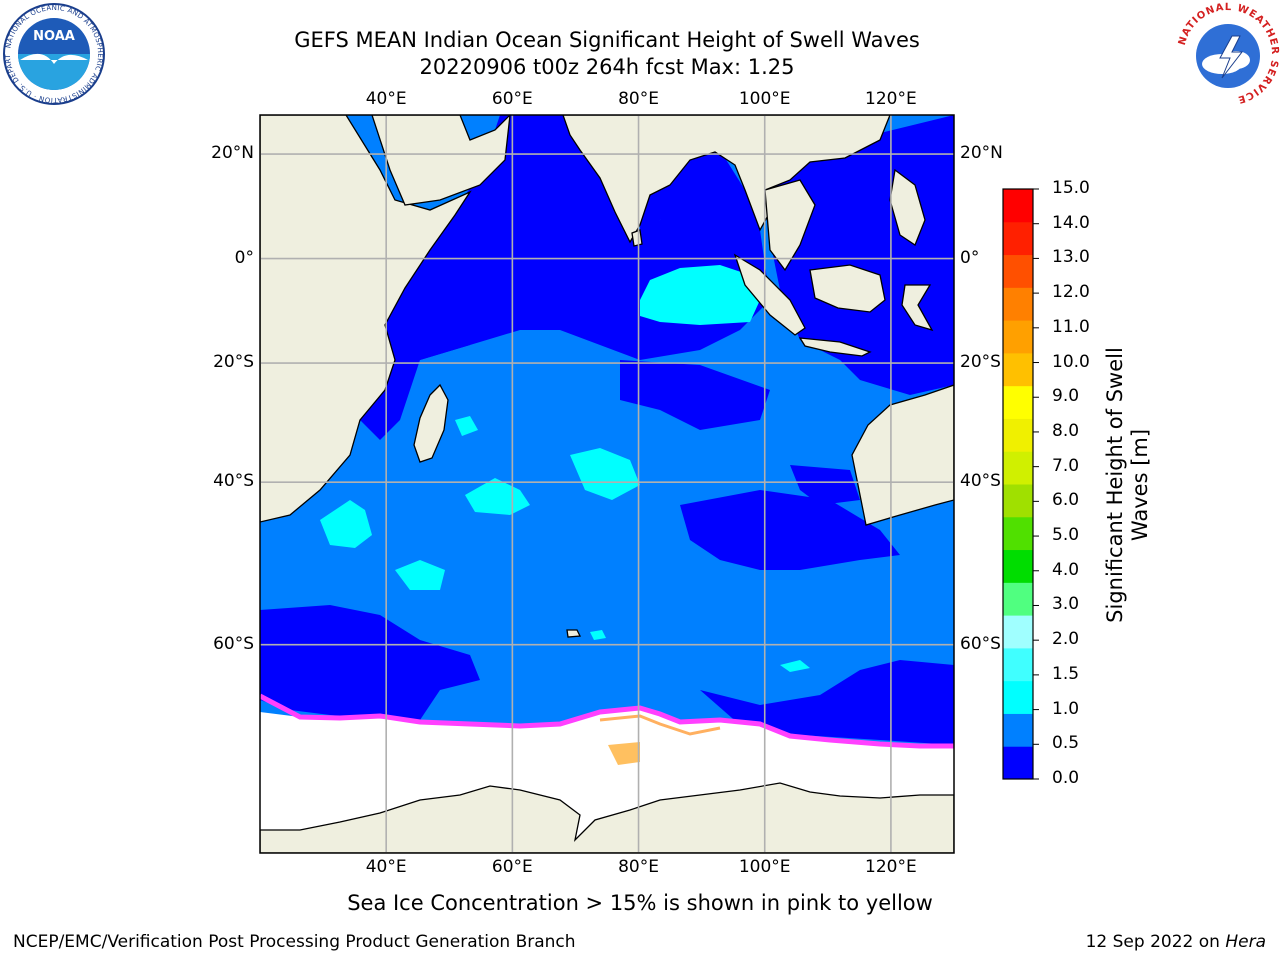  I want to click on band-low-java-basin, so click(695, 395).